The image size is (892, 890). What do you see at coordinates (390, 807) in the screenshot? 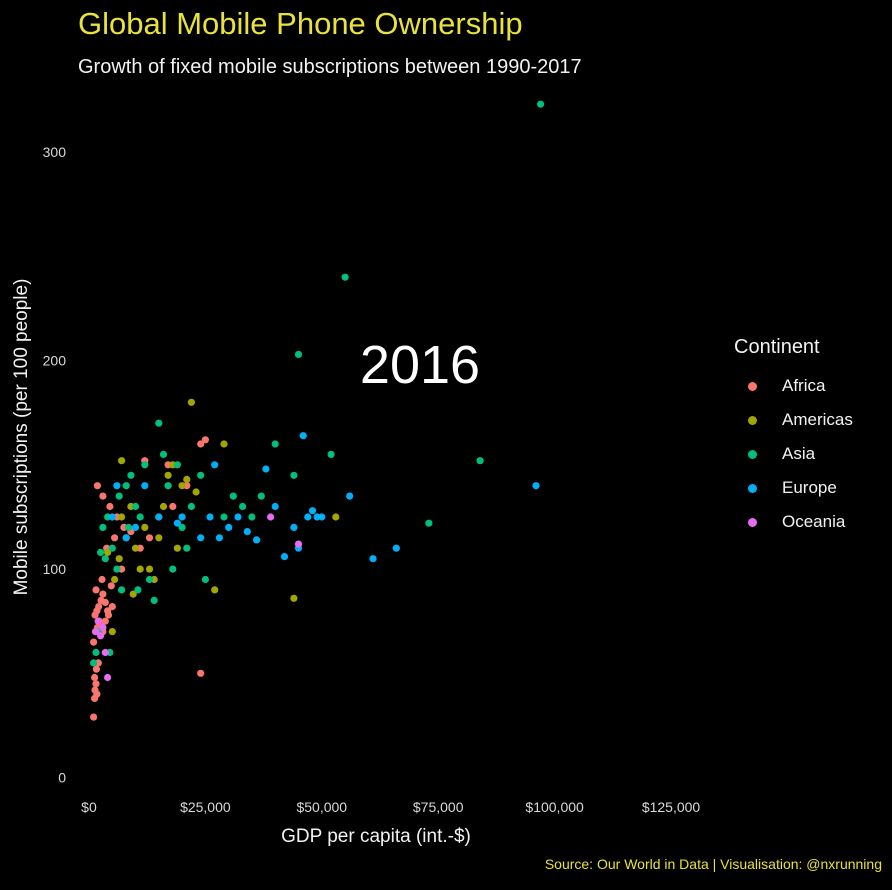
I see `x-axis-ticks: $0 $25,000 $50,000 $75,000 $100,000 $125,000` at bounding box center [390, 807].